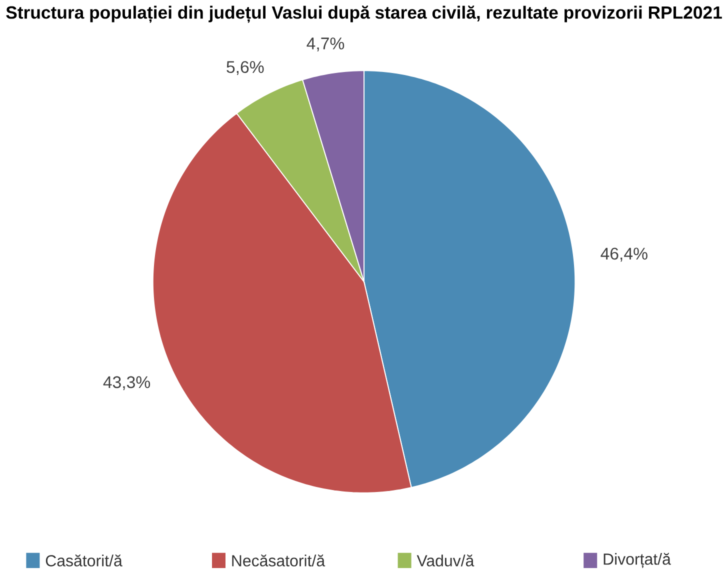 This screenshot has width=728, height=570. Describe the element at coordinates (637, 560) in the screenshot. I see `legend-label: Divorțat/ă` at that location.